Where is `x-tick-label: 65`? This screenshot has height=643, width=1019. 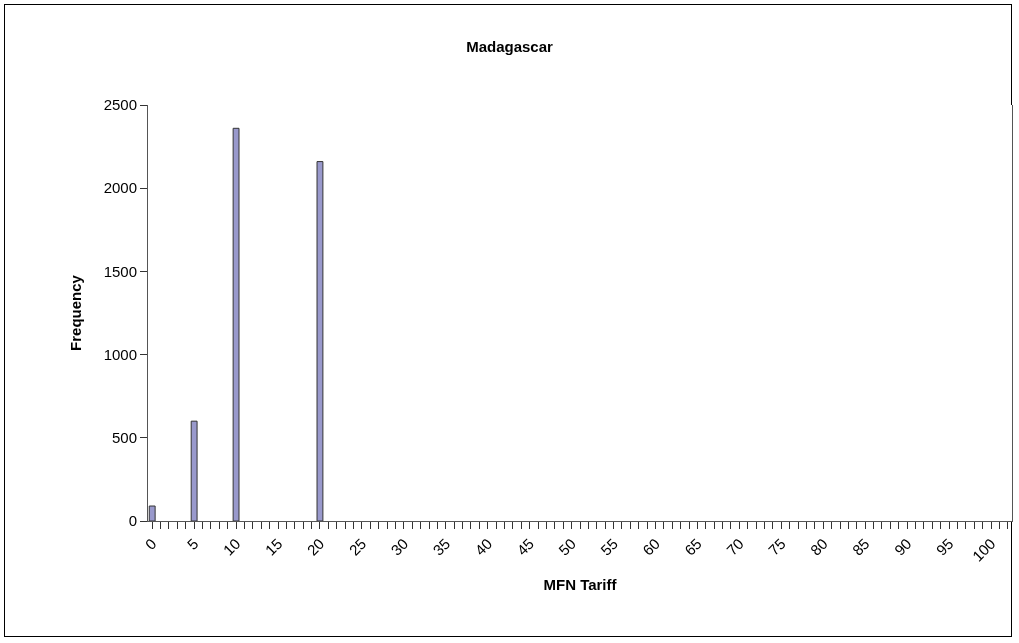
x-tick-label: 65 is located at coordinates (693, 546).